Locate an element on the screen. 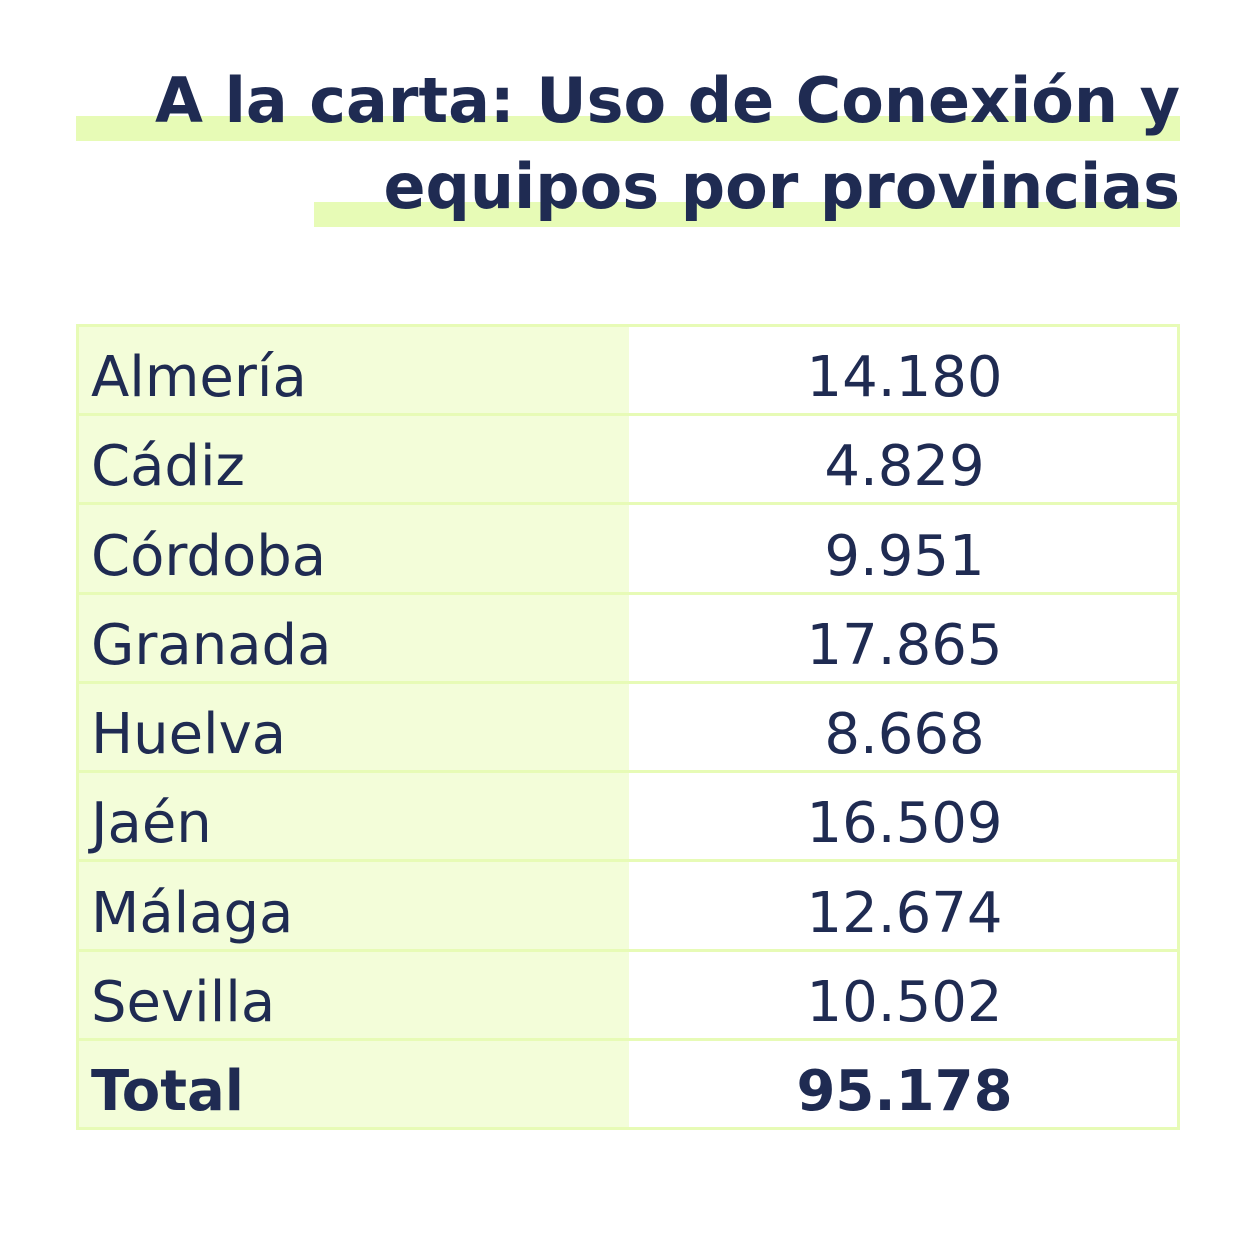 The width and height of the screenshot is (1250, 1250). province-value: 17.865 is located at coordinates (903, 637).